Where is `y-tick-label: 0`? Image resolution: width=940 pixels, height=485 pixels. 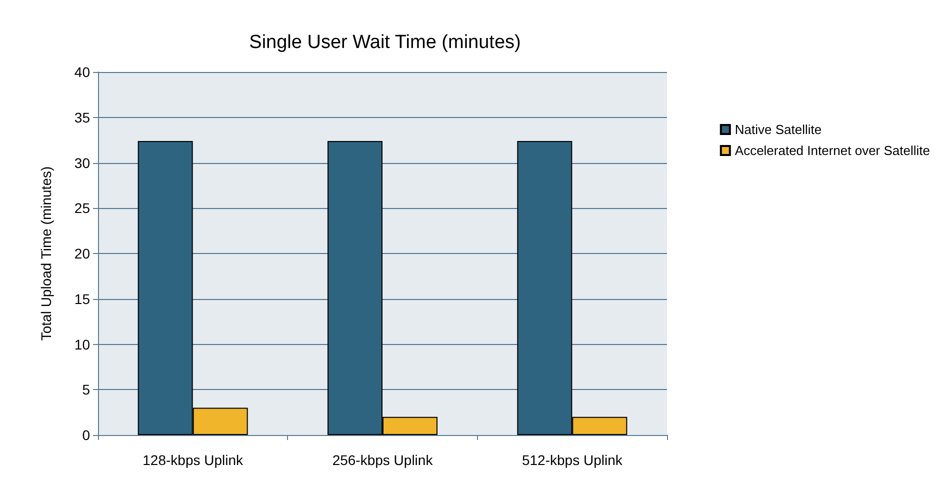 y-tick-label: 0 is located at coordinates (86, 435).